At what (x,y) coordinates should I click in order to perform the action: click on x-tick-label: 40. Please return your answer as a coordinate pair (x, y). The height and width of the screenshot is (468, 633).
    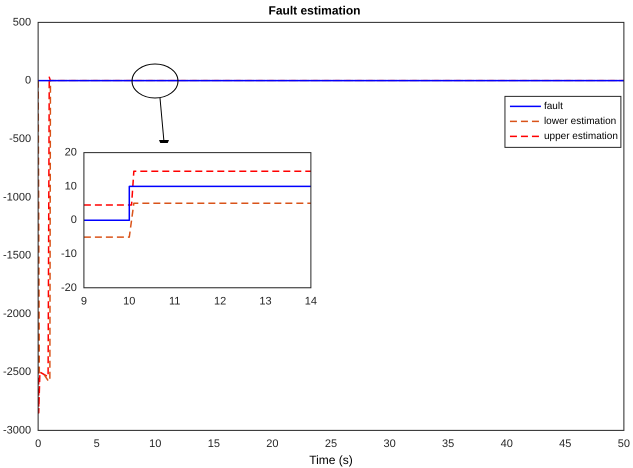
    Looking at the image, I should click on (506, 444).